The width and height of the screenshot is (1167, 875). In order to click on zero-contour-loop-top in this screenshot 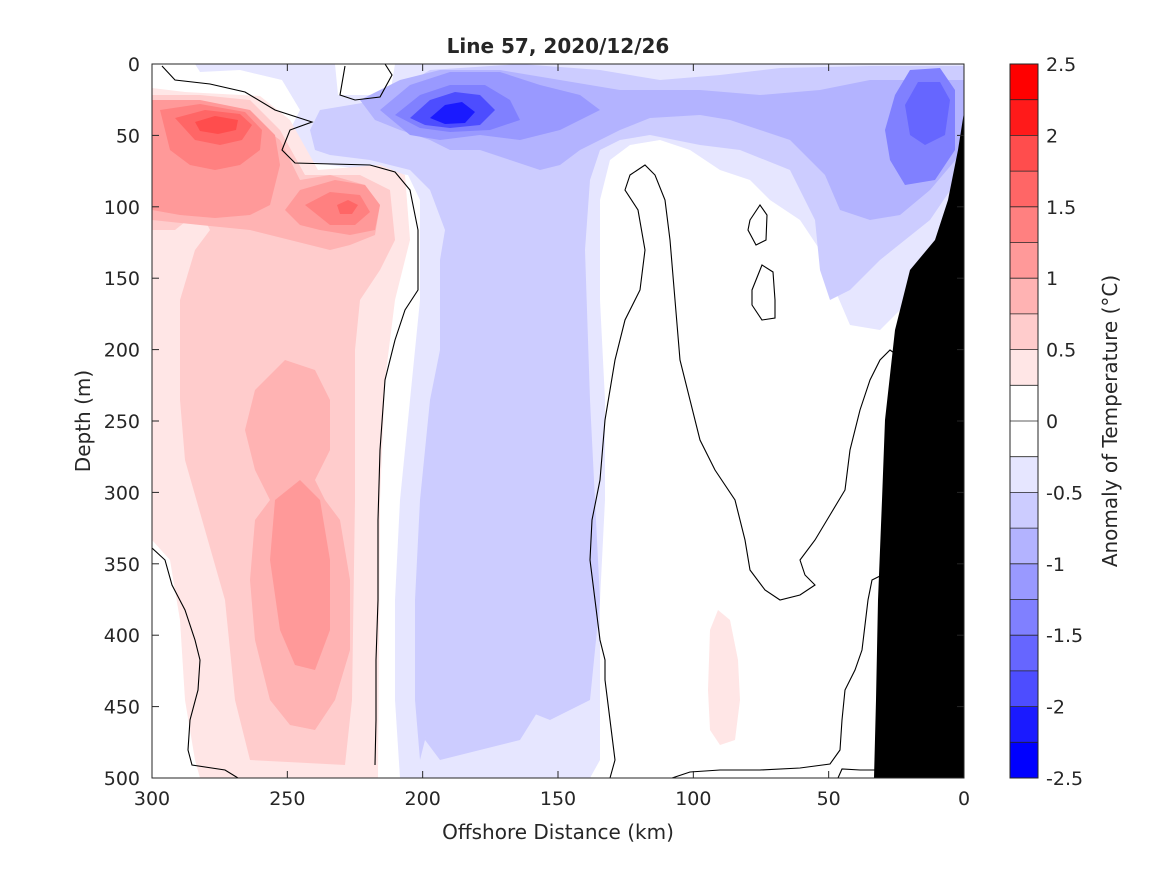, I will do `click(366, 82)`.